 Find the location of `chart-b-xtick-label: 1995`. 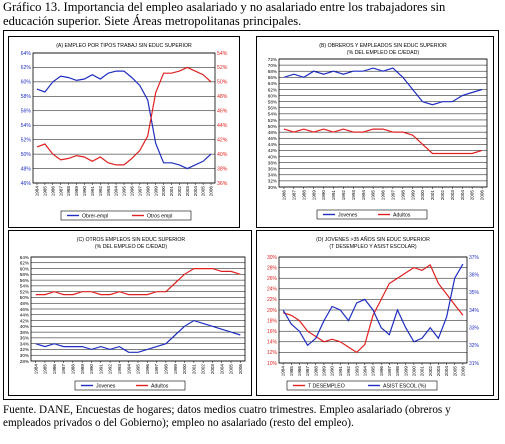

chart-b-xtick-label: 1995 is located at coordinates (373, 195).